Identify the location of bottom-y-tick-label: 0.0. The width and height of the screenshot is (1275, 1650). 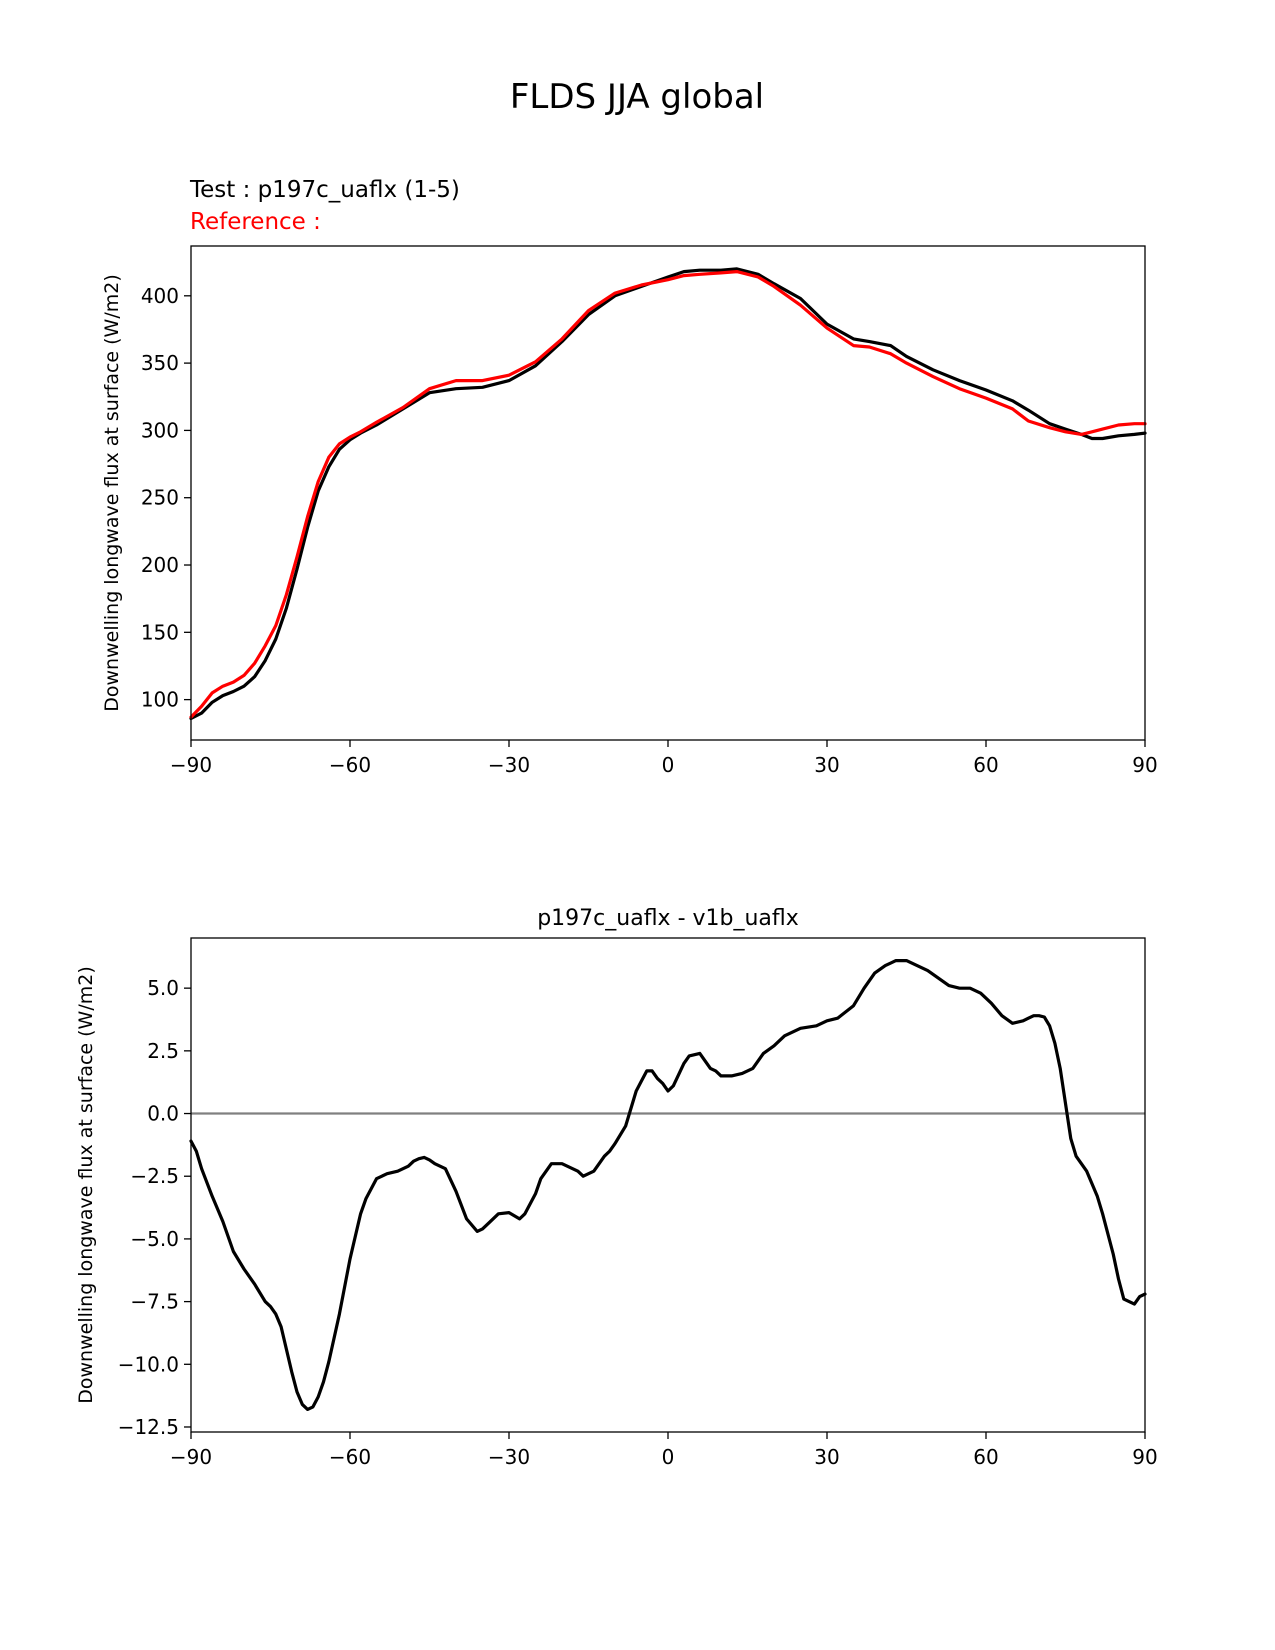
(163, 1114).